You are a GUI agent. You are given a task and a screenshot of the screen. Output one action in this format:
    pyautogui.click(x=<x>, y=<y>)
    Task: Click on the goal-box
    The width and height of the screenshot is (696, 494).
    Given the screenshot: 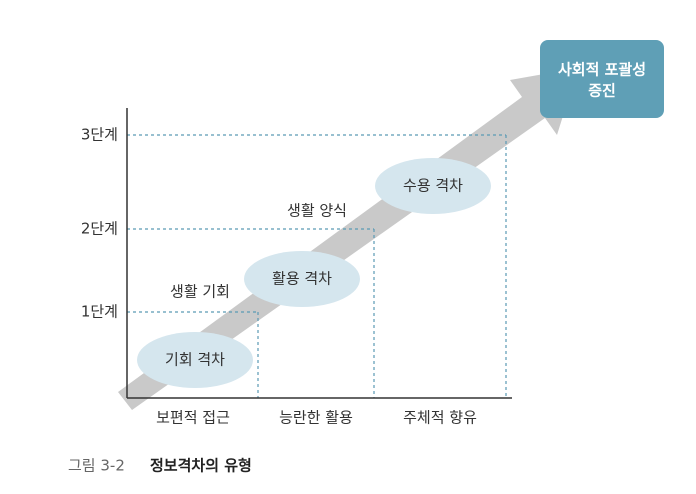 What is the action you would take?
    pyautogui.click(x=602, y=79)
    